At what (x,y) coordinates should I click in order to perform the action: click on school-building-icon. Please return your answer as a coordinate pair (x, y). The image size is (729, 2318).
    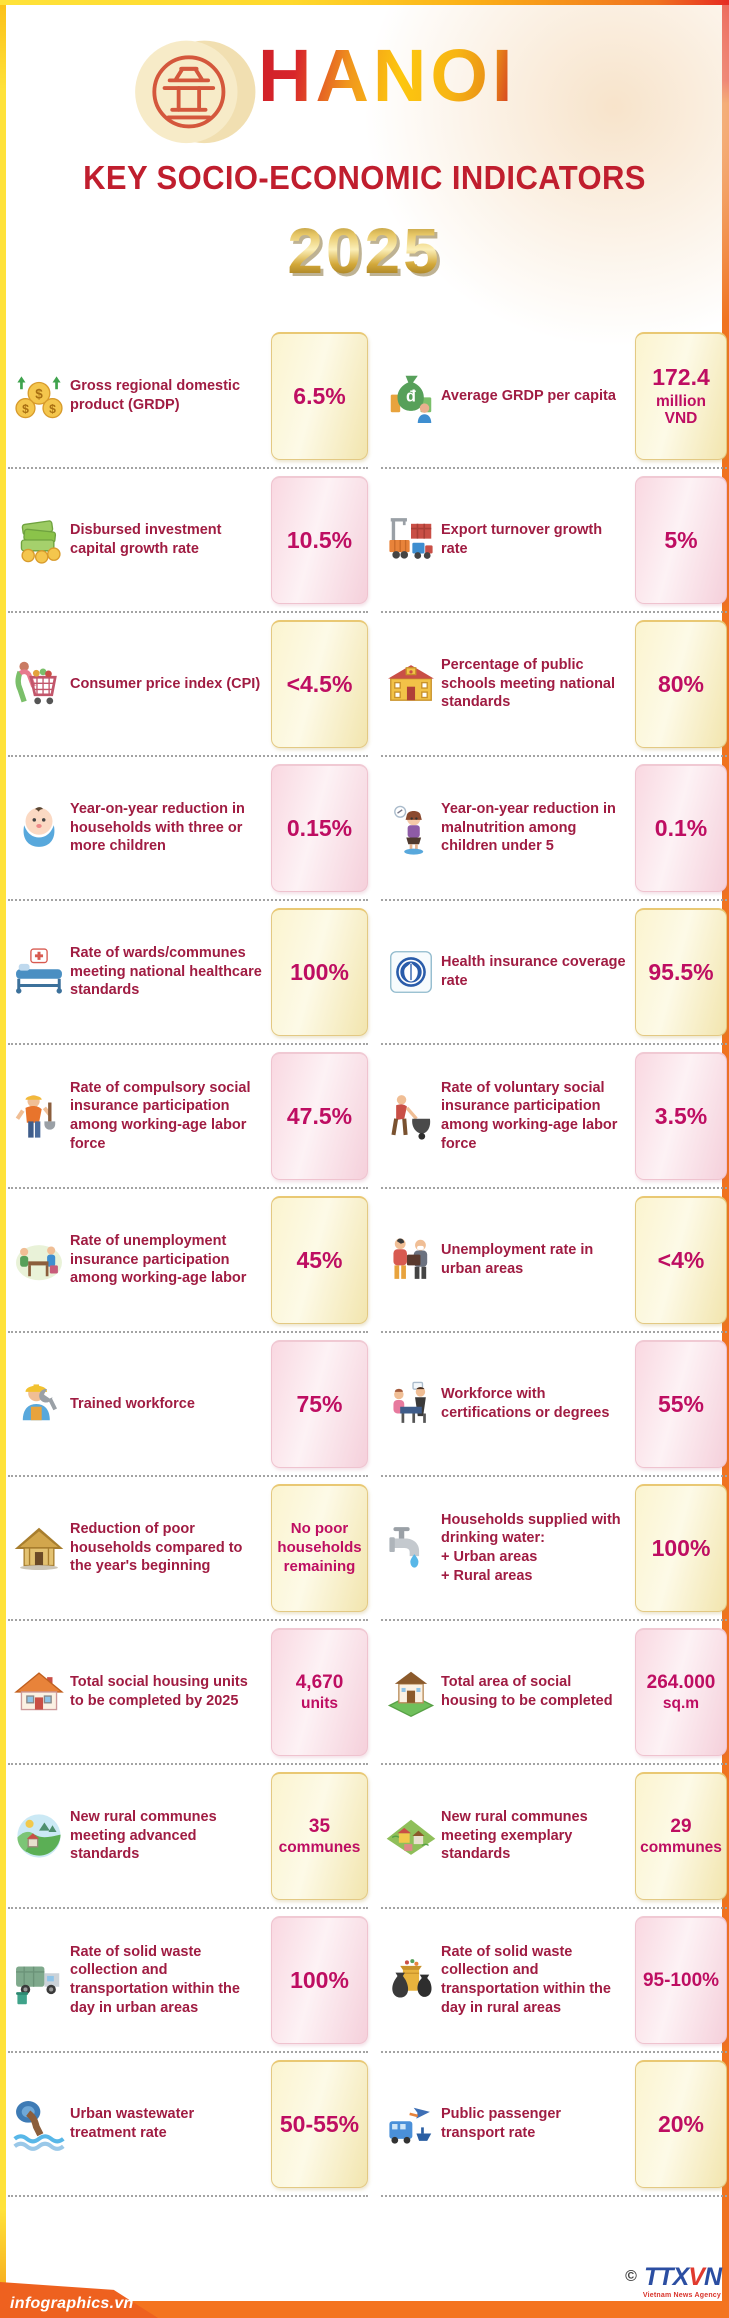
    Looking at the image, I should click on (411, 684).